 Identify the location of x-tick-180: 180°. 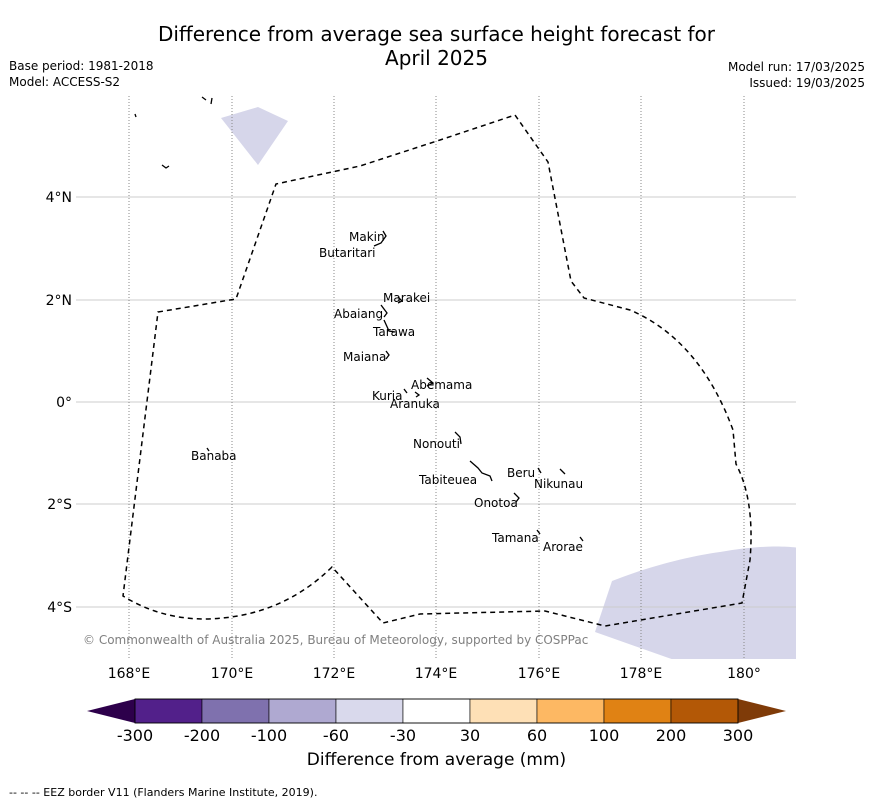
(744, 674).